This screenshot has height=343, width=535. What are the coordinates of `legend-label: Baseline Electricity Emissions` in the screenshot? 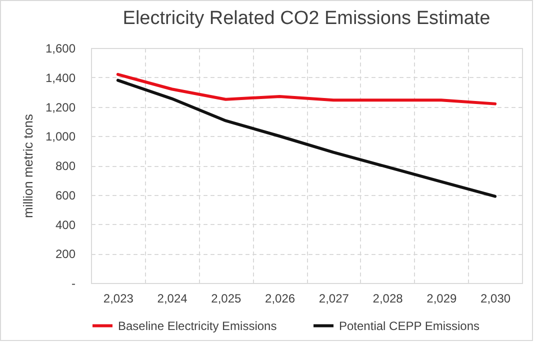 It's located at (197, 325).